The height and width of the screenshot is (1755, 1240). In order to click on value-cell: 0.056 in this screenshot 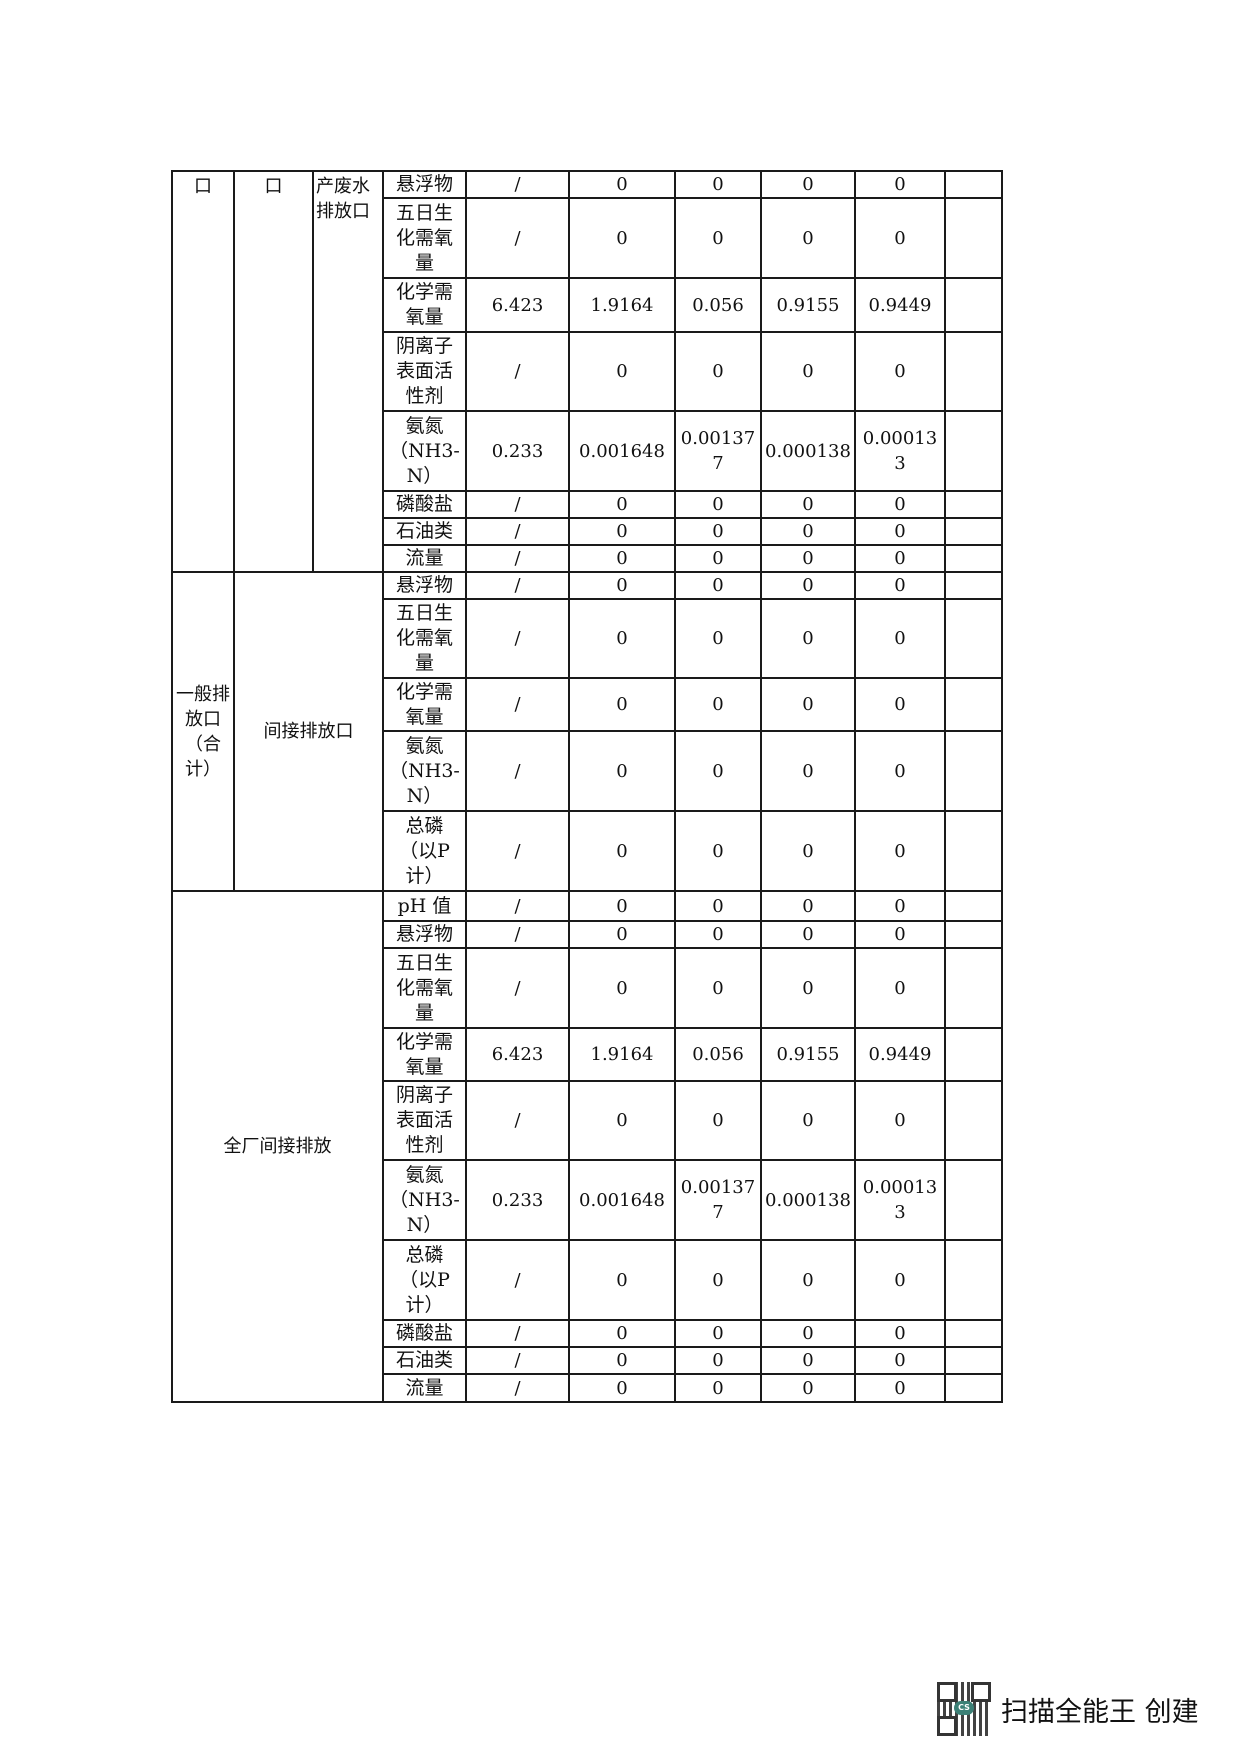, I will do `click(718, 305)`.